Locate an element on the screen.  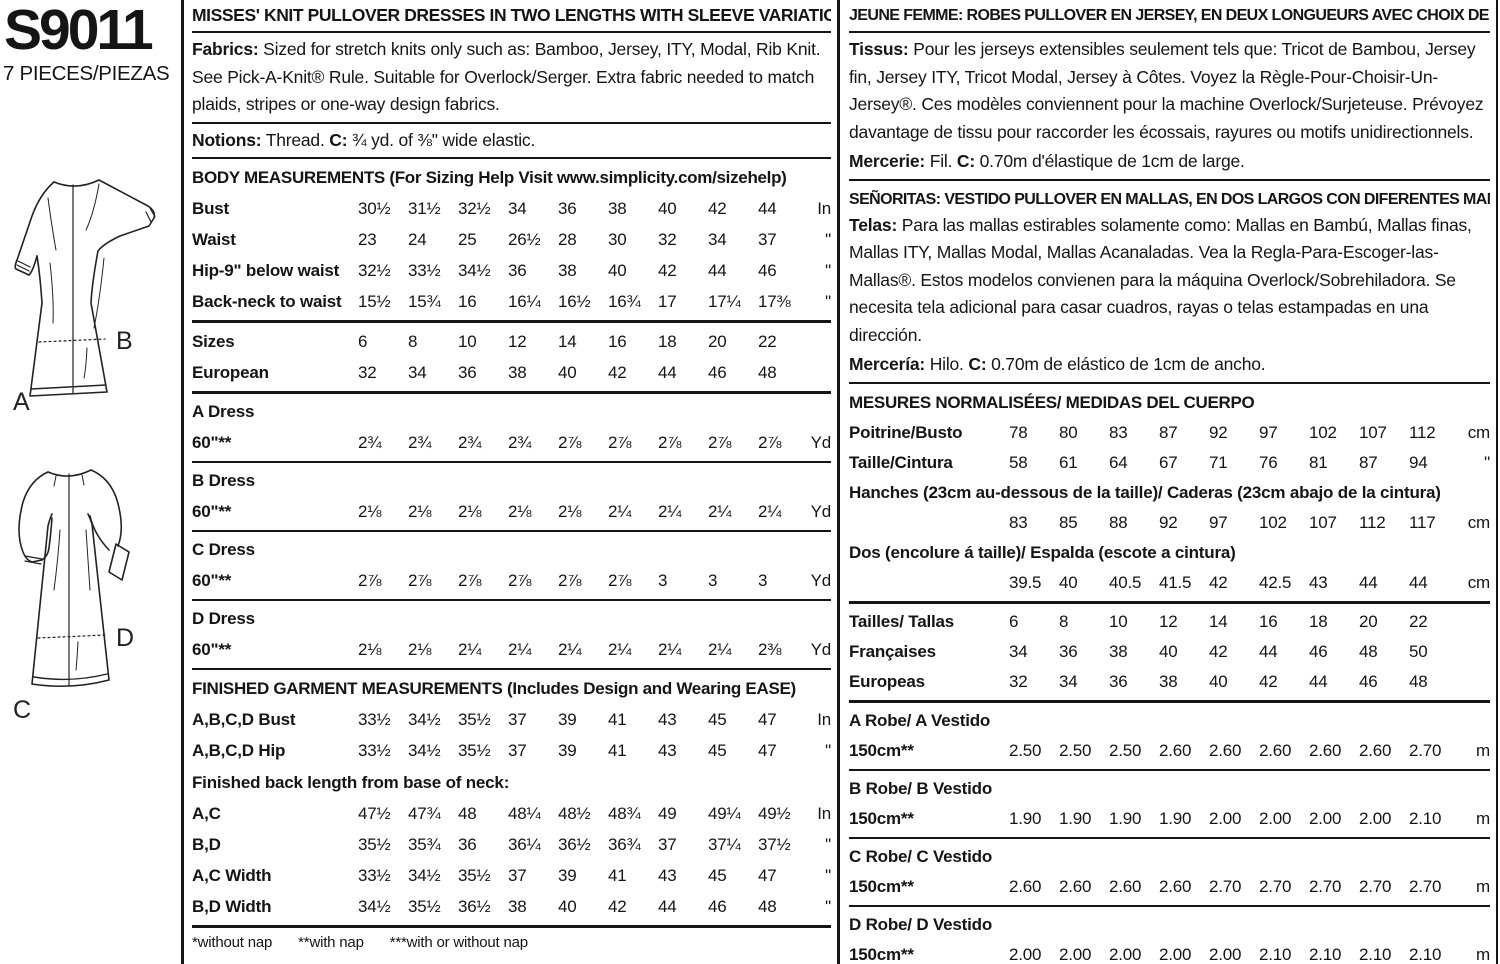
table-cell: 2.50 is located at coordinates (1025, 750).